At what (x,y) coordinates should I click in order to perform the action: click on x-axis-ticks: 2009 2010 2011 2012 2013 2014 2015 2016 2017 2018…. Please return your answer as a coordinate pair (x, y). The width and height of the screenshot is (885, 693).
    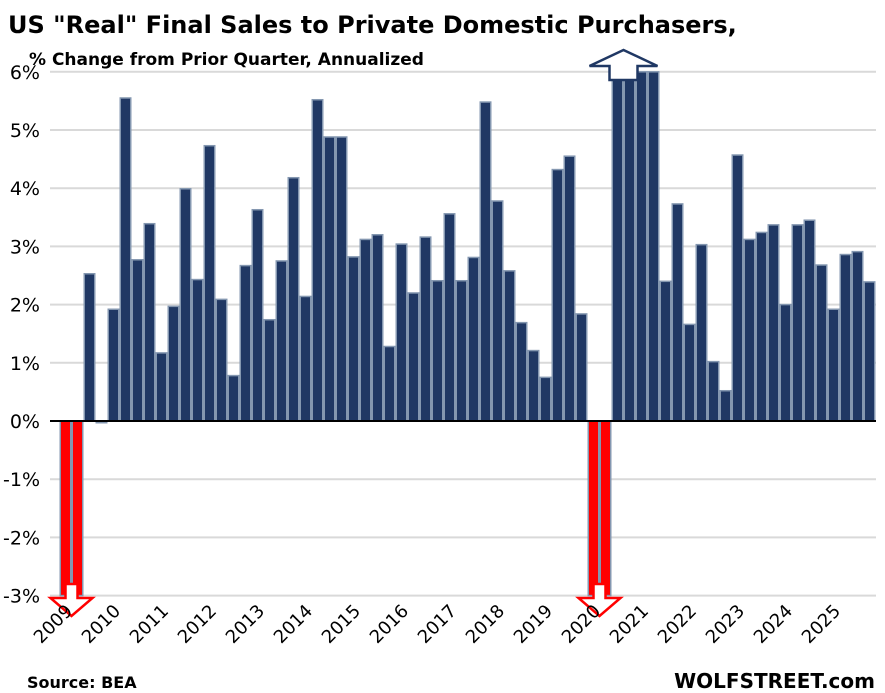
    Looking at the image, I should click on (437, 624).